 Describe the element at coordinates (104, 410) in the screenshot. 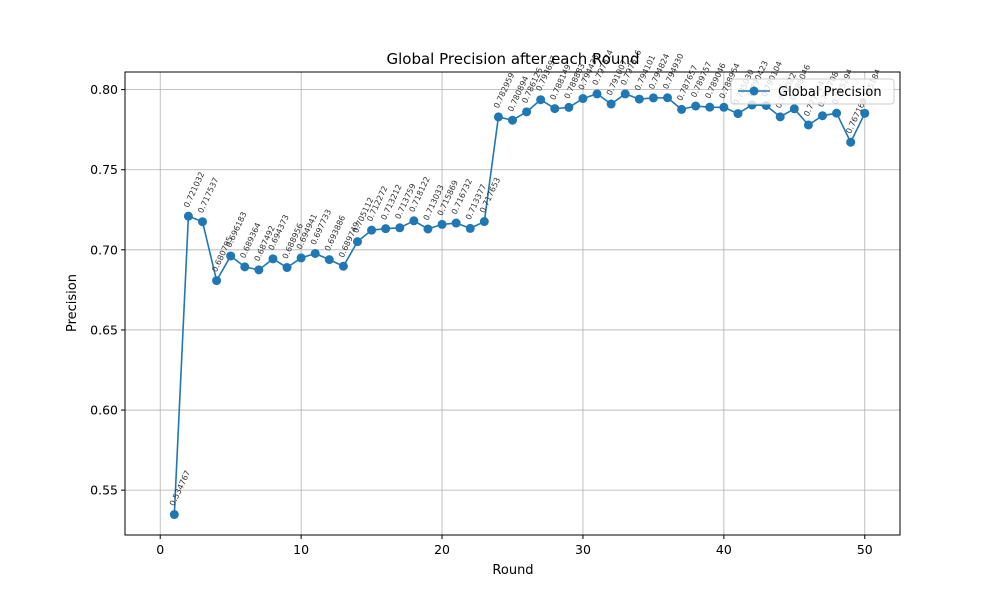

I see `y-tick-label: 0.60` at that location.